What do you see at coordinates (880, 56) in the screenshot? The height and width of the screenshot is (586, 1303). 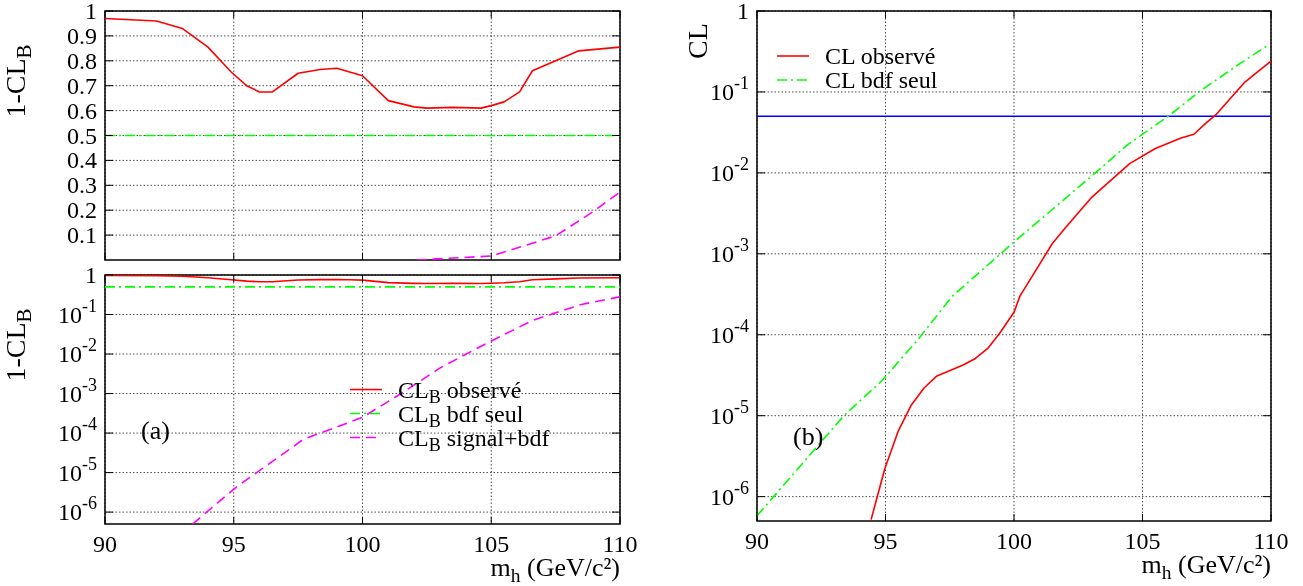 I see `legend-label: CL observé` at bounding box center [880, 56].